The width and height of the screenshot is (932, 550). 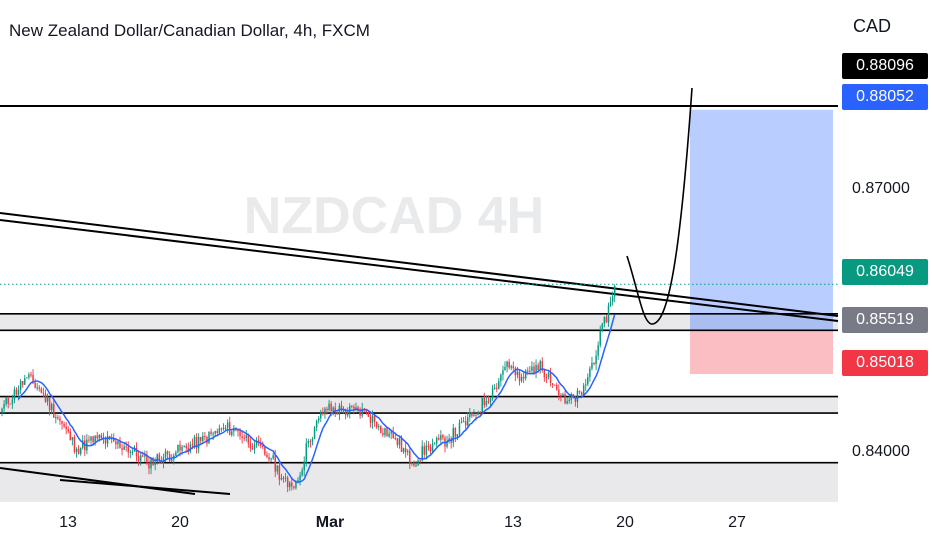 I want to click on long-position-tool, so click(x=761, y=242).